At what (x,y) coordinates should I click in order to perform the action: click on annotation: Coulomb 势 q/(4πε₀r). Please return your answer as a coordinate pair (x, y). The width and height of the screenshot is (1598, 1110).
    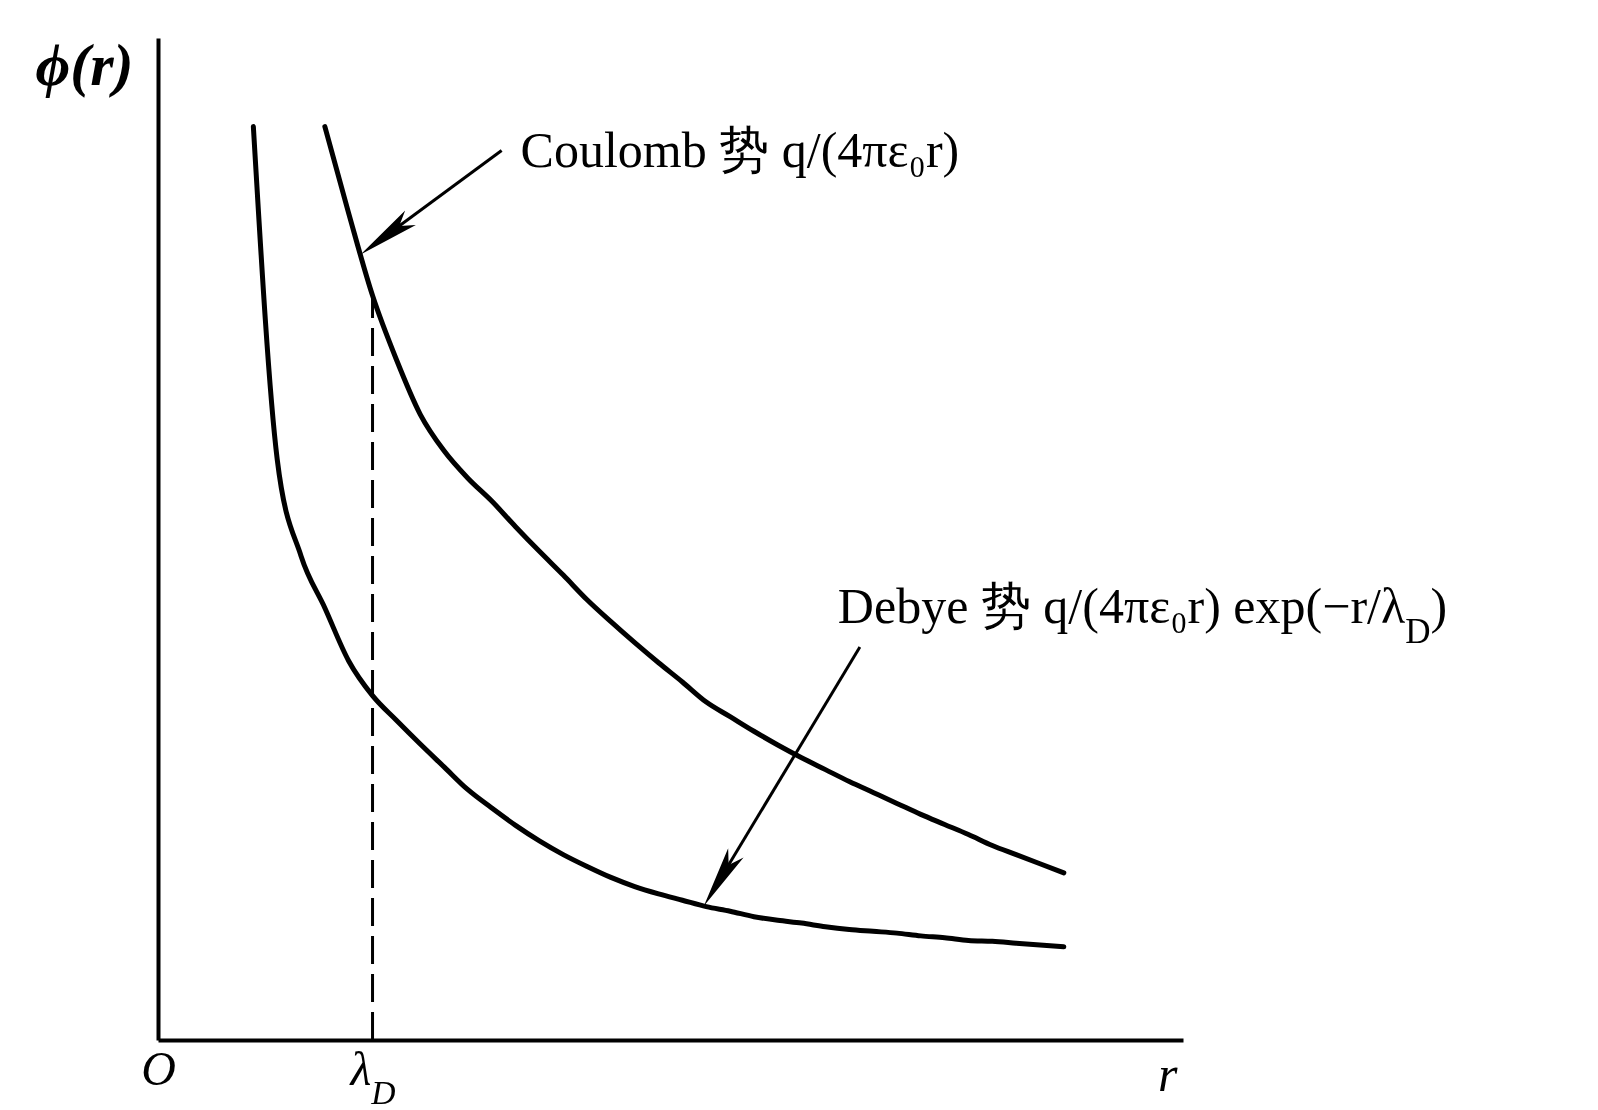
    Looking at the image, I should click on (740, 150).